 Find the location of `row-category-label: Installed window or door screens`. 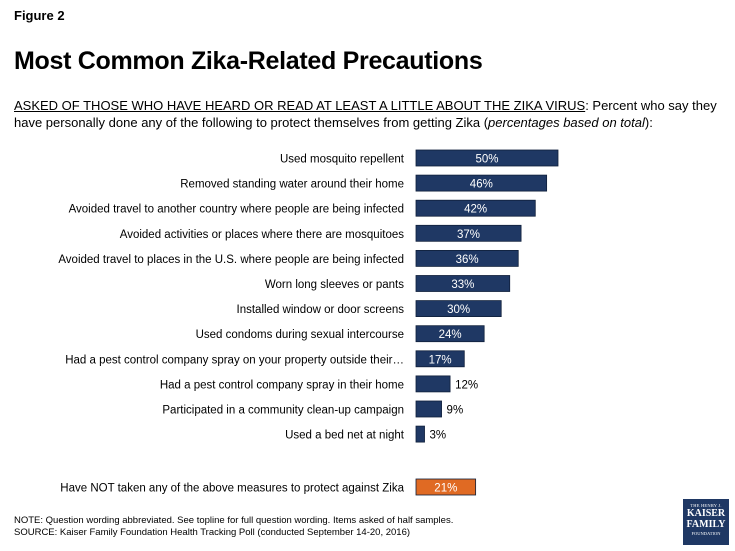

row-category-label: Installed window or door screens is located at coordinates (321, 310).